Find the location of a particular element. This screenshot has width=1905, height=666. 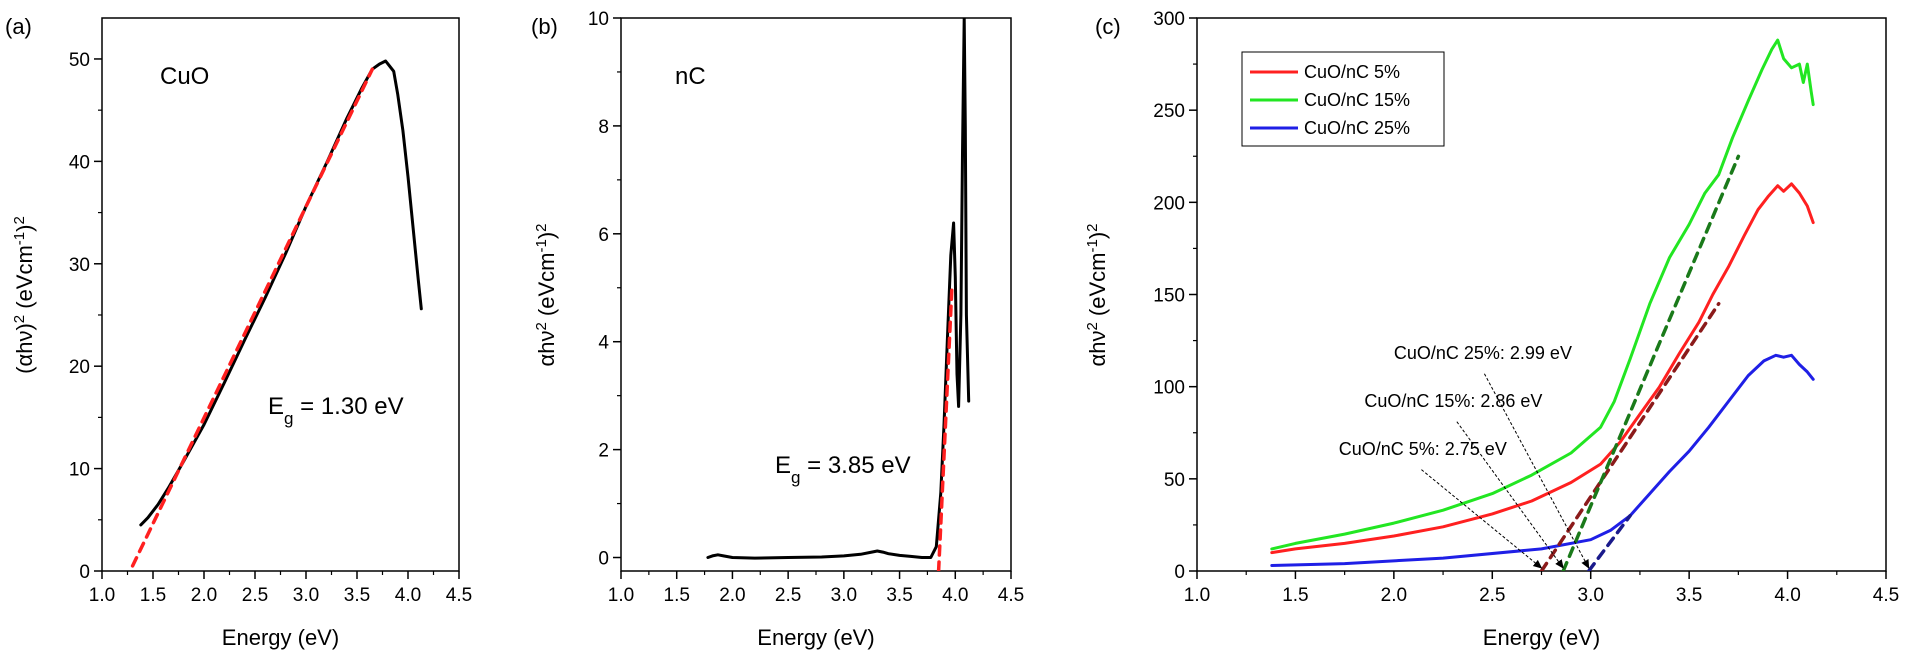

panel-label: (c) is located at coordinates (1108, 26).